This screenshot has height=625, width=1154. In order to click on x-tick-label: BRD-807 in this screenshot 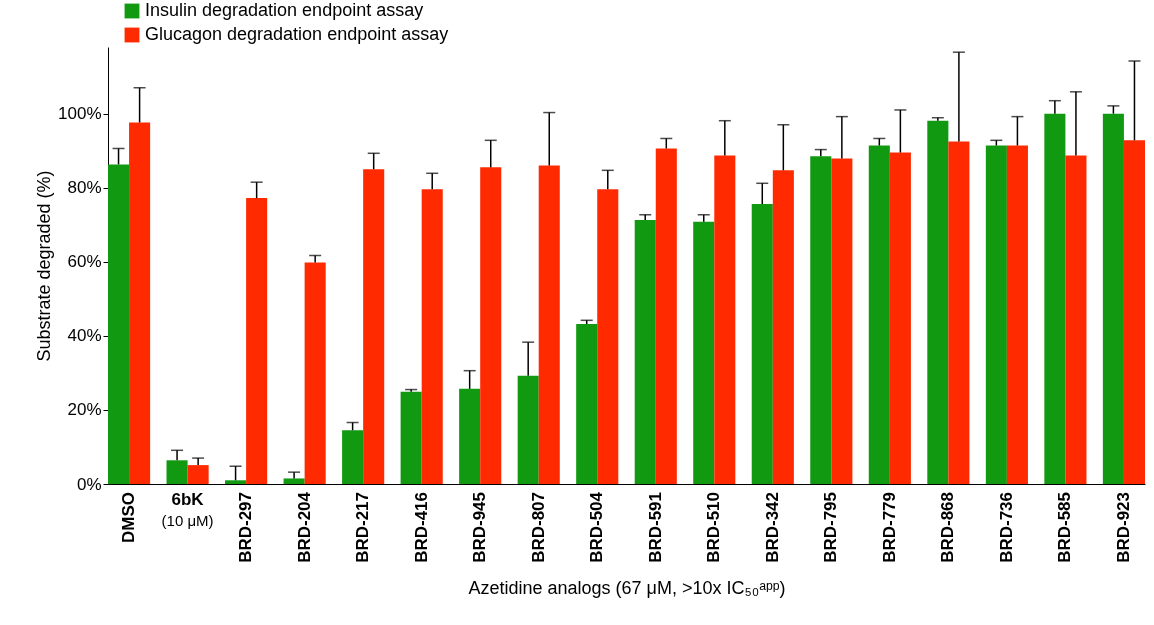, I will do `click(538, 527)`.